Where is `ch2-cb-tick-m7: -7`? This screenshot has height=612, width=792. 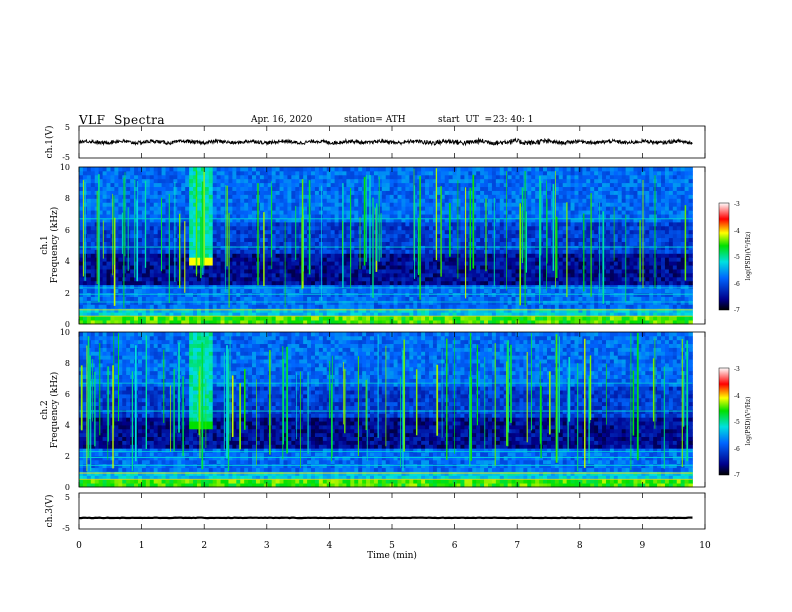 ch2-cb-tick-m7: -7 is located at coordinates (737, 475).